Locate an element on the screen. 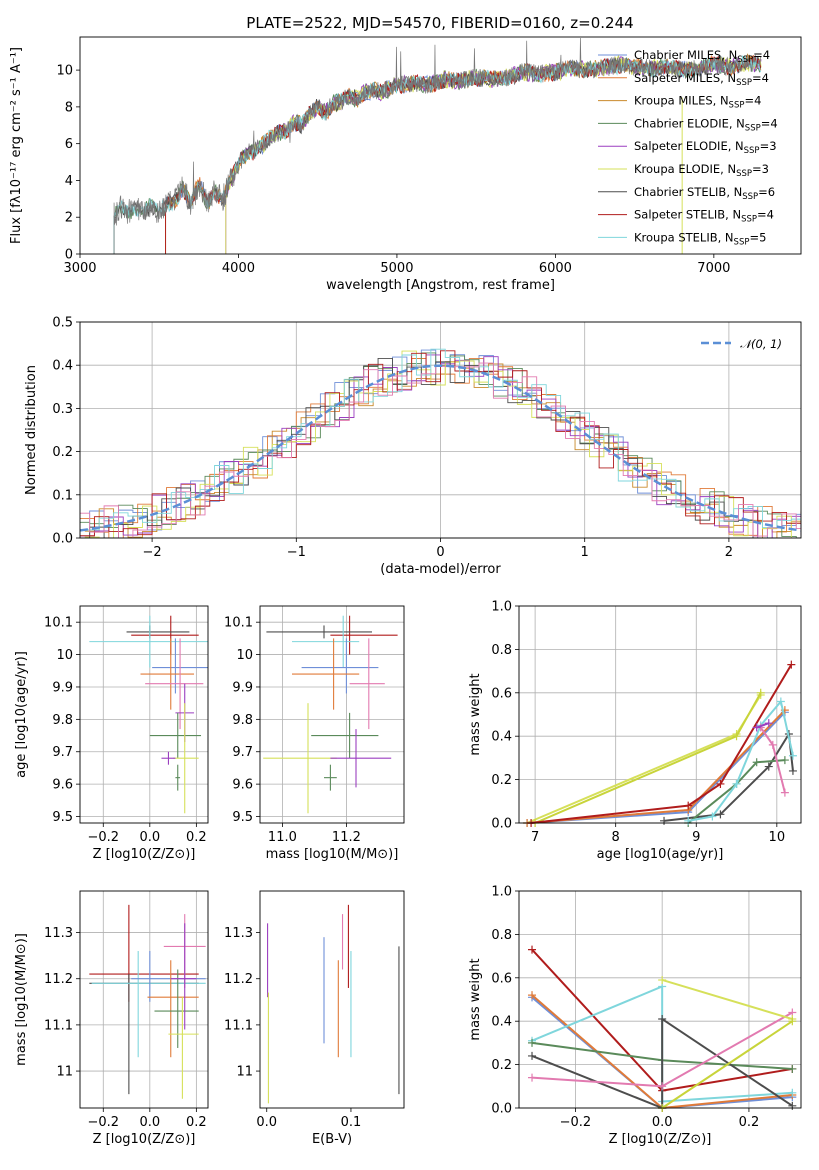  legend-value: =6 is located at coordinates (766, 192).